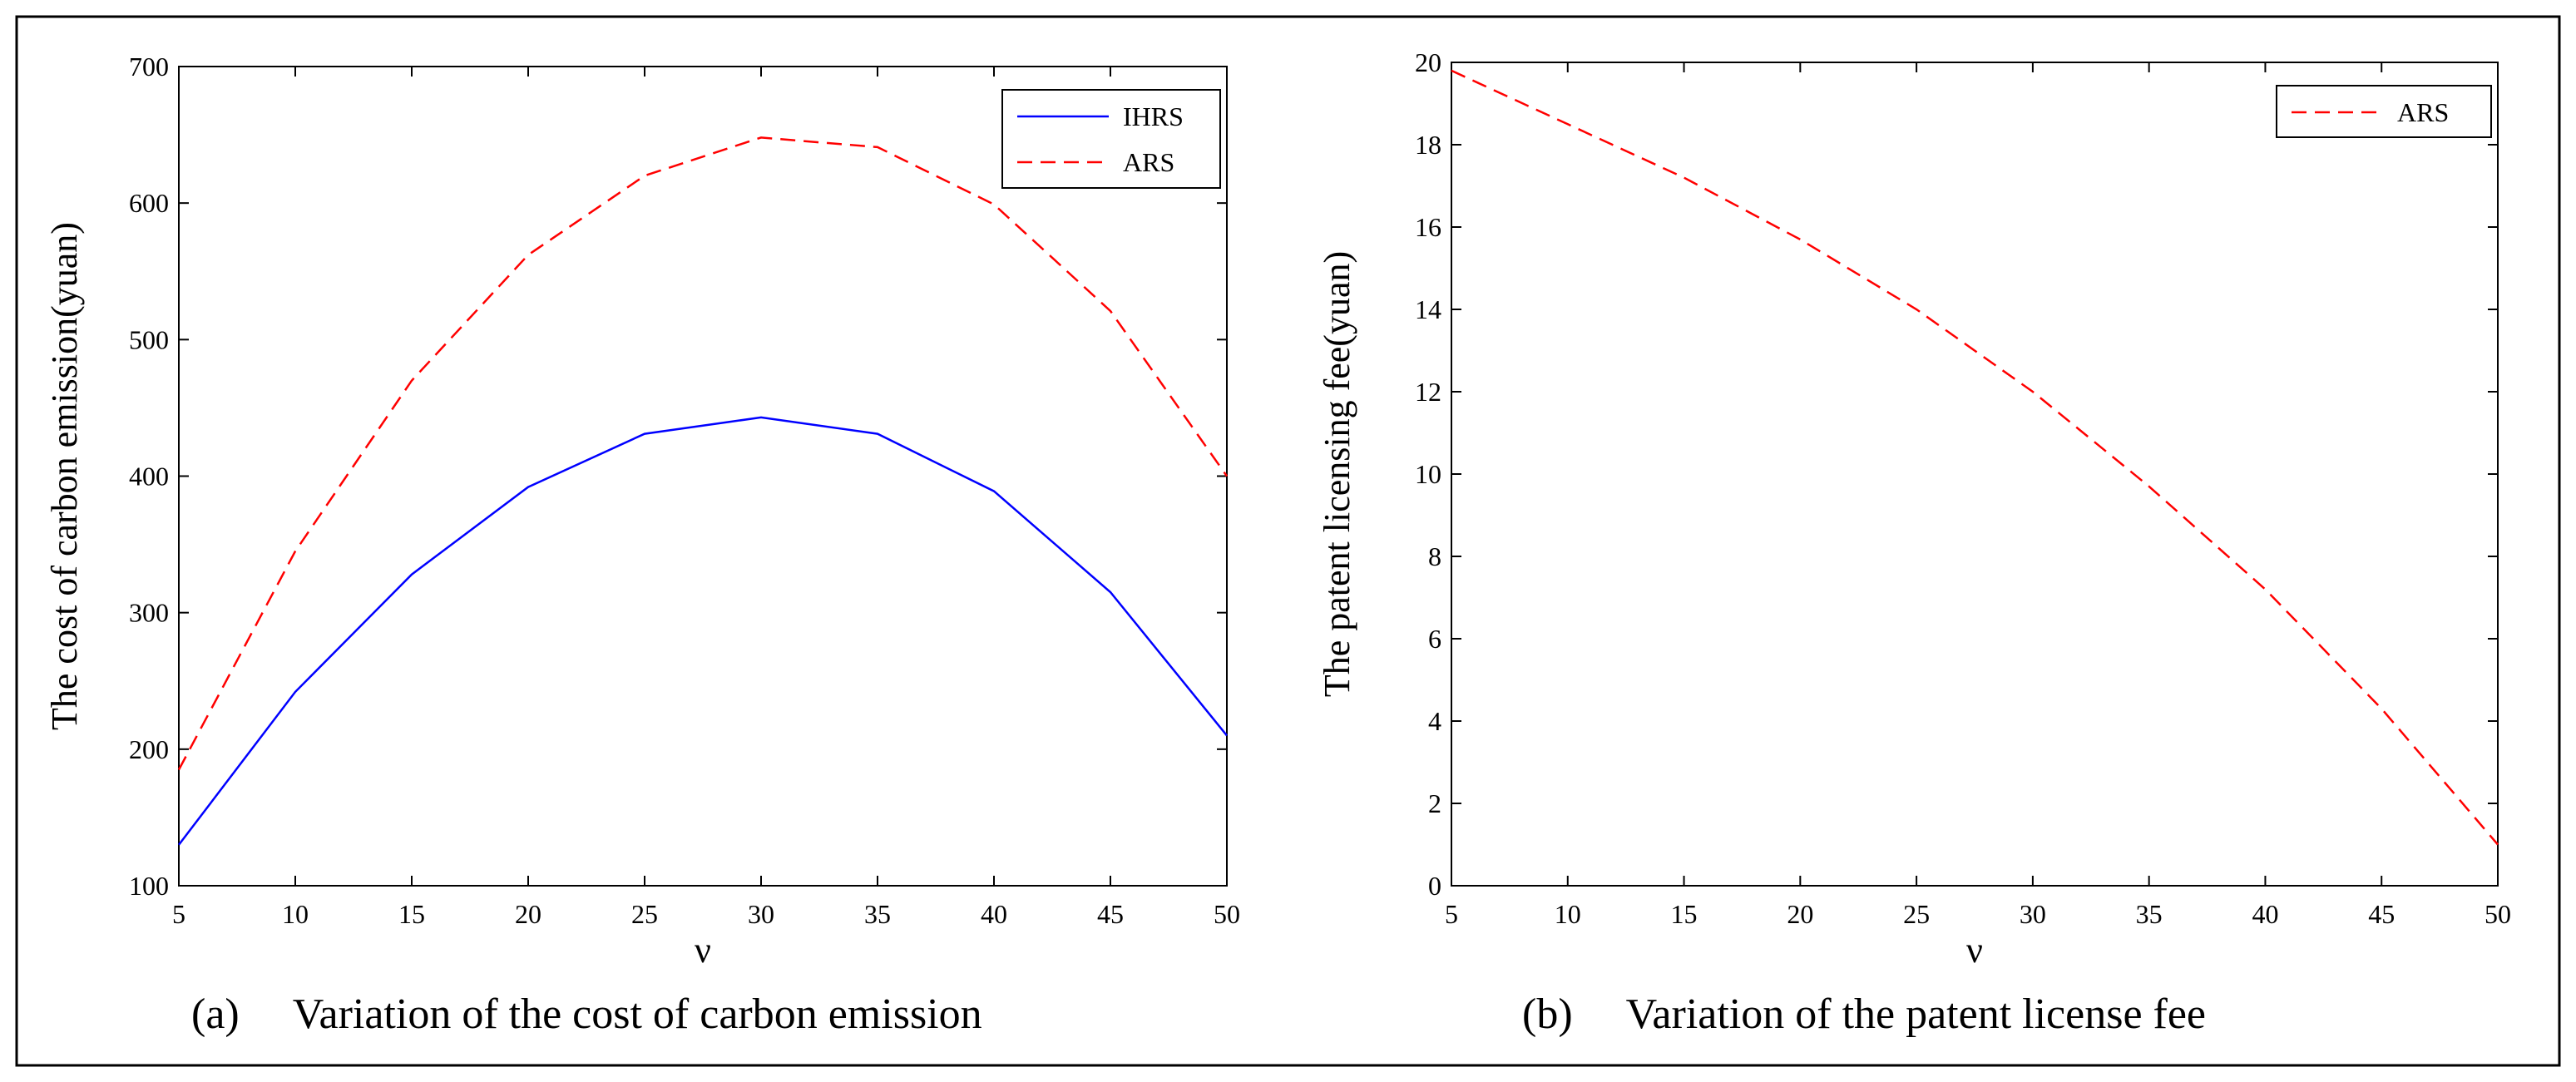 The image size is (2576, 1082). I want to click on chart-a-xtick-label: 50, so click(1227, 914).